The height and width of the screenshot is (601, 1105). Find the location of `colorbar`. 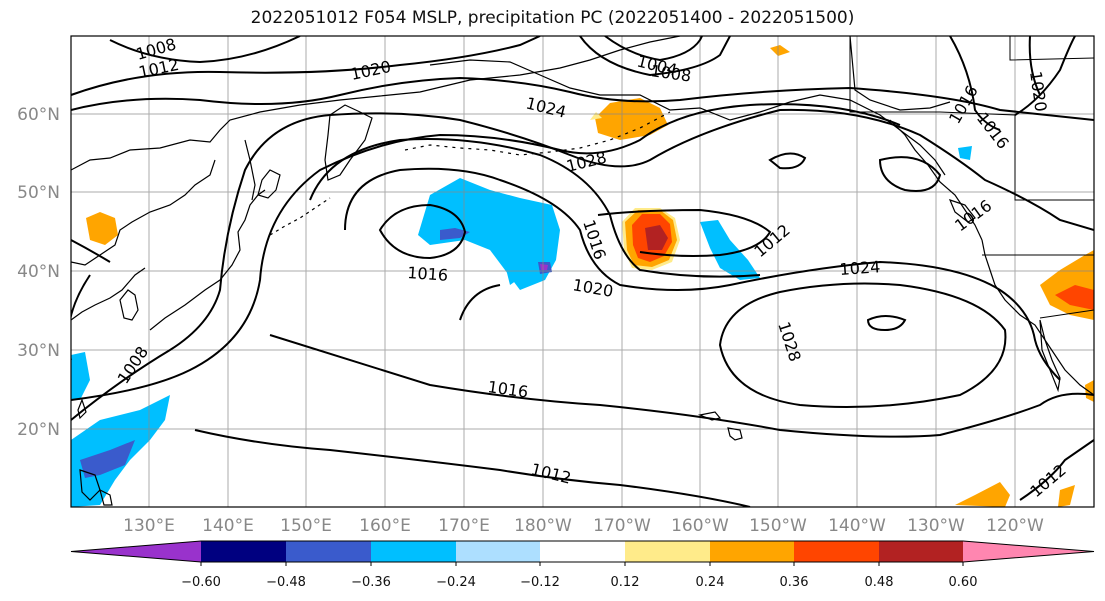

colorbar is located at coordinates (582, 553).